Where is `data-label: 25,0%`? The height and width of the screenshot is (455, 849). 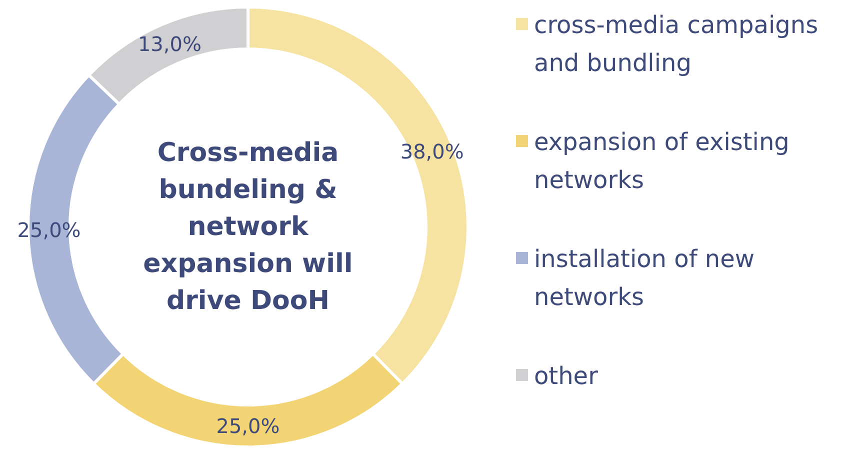 data-label: 25,0% is located at coordinates (248, 426).